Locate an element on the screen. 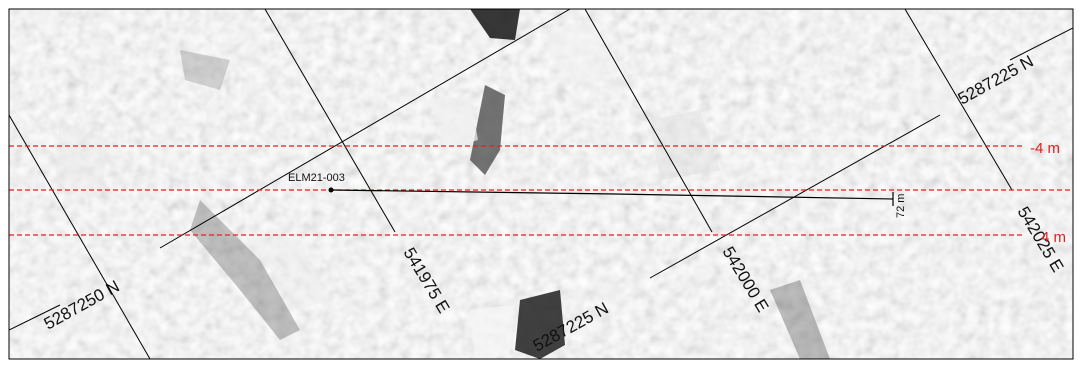 This screenshot has width=1082, height=365. grid-line-northing-west is located at coordinates (35, 317).